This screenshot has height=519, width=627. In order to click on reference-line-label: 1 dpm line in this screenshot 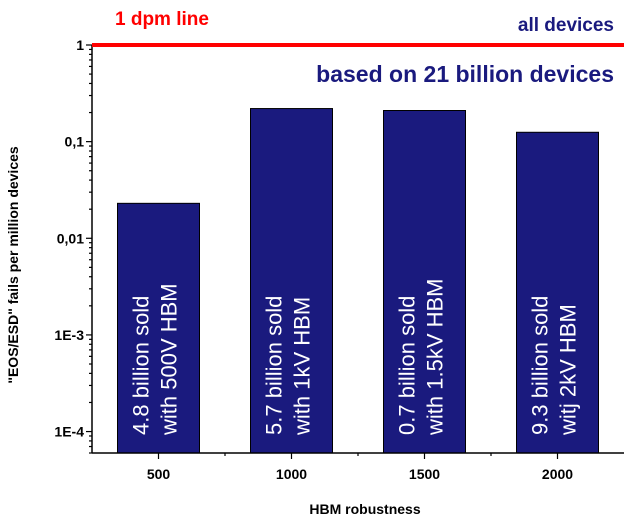, I will do `click(162, 19)`.